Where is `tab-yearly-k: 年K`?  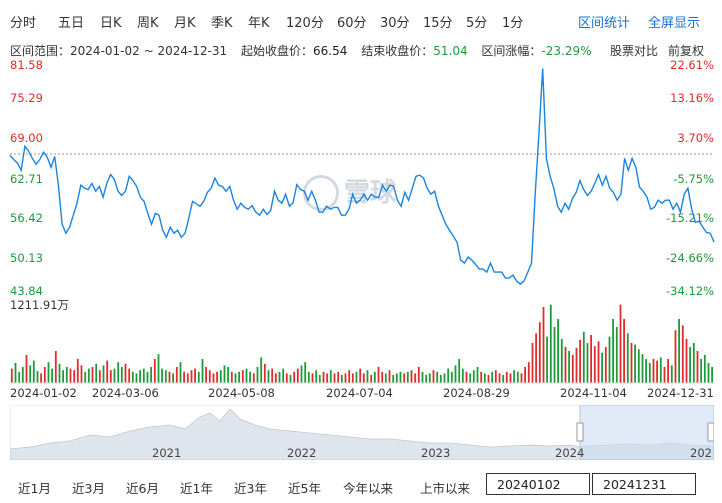
tab-yearly-k: 年K is located at coordinates (259, 23).